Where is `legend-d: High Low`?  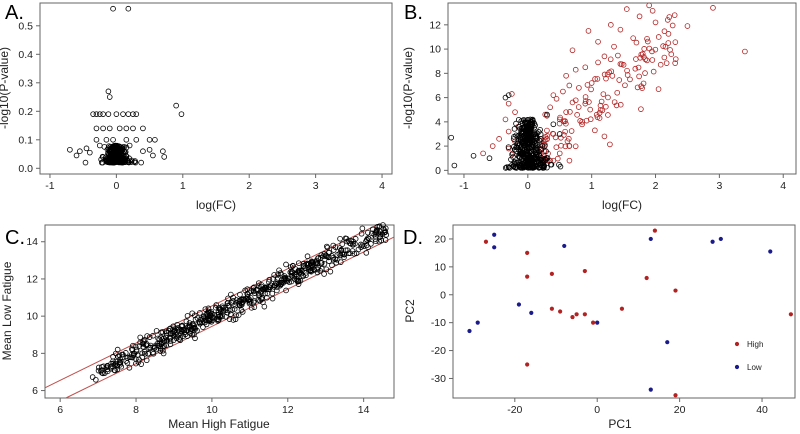
legend-d: High Low is located at coordinates (748, 356).